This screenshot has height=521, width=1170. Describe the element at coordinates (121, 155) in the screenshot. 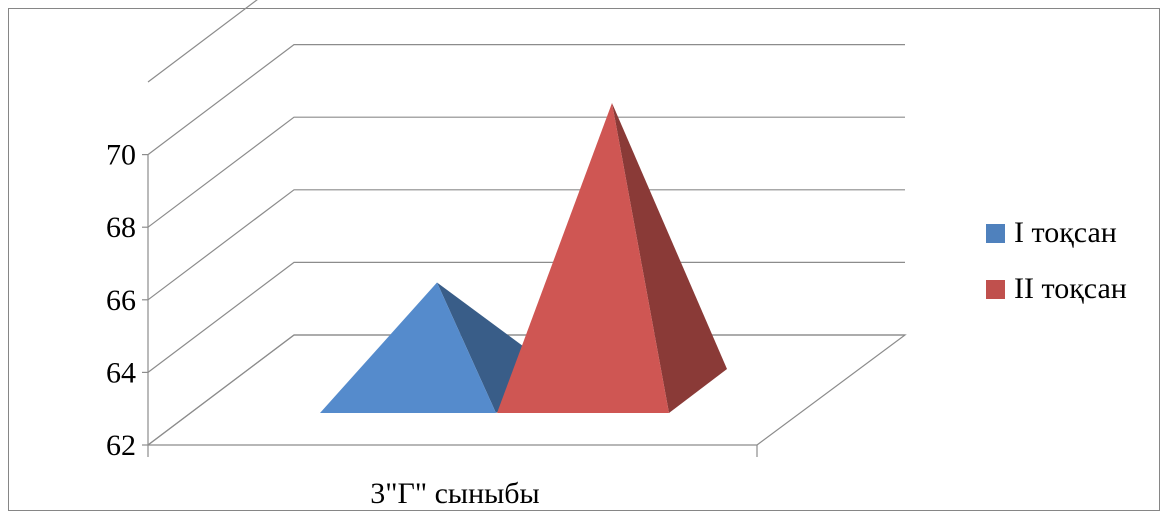

I see `y-tick-label: 70` at that location.